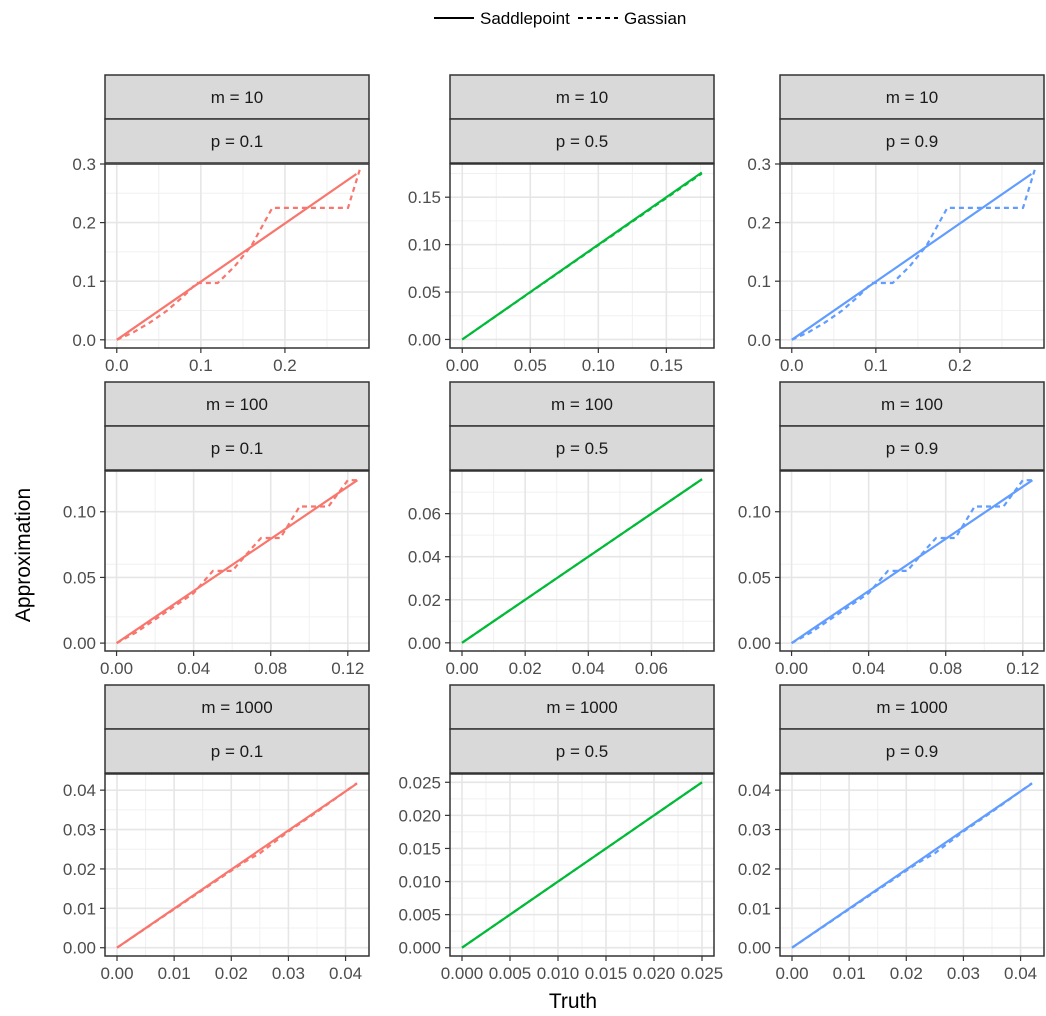 Image resolution: width=1046 pixels, height=1016 pixels. What do you see at coordinates (702, 973) in the screenshot?
I see `x-tick-label: 0.025` at bounding box center [702, 973].